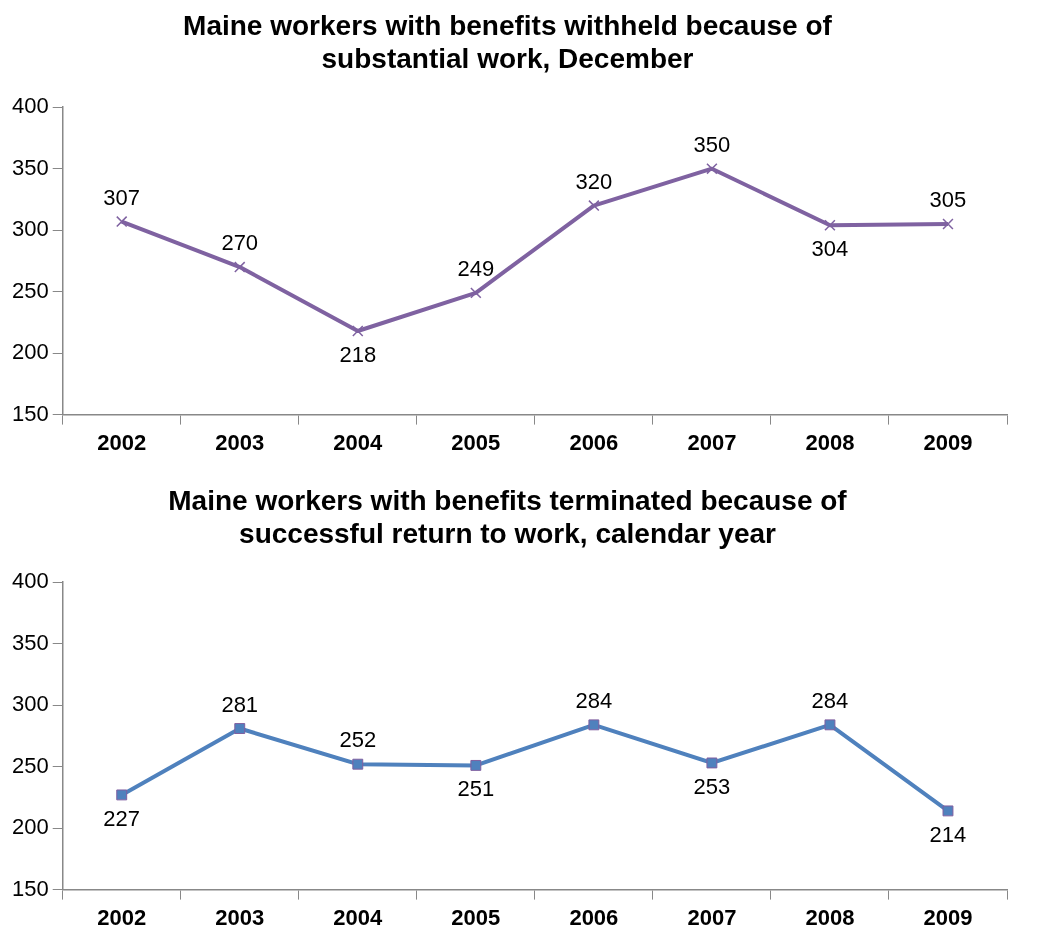  Describe the element at coordinates (948, 834) in the screenshot. I see `data-label: 214` at that location.